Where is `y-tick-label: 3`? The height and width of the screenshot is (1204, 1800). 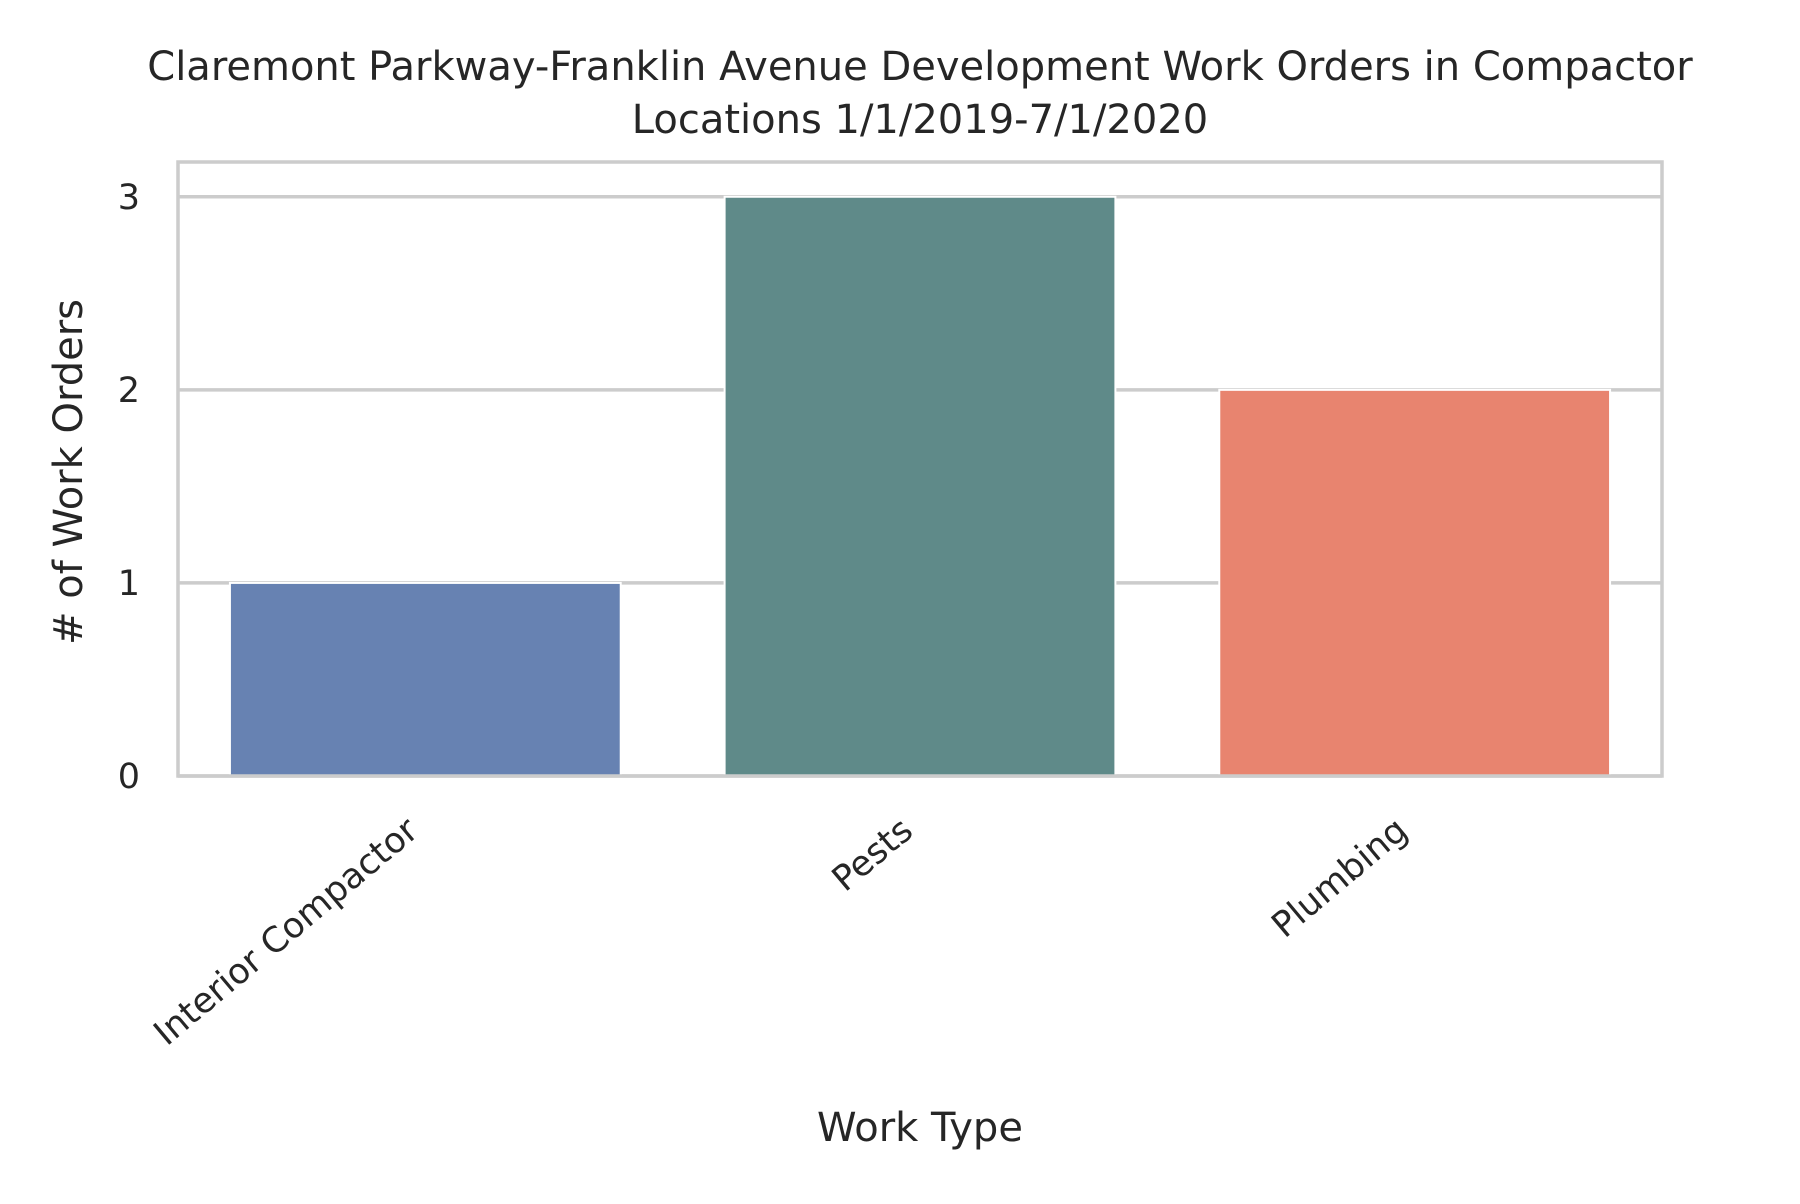
y-tick-label: 3 is located at coordinates (129, 198).